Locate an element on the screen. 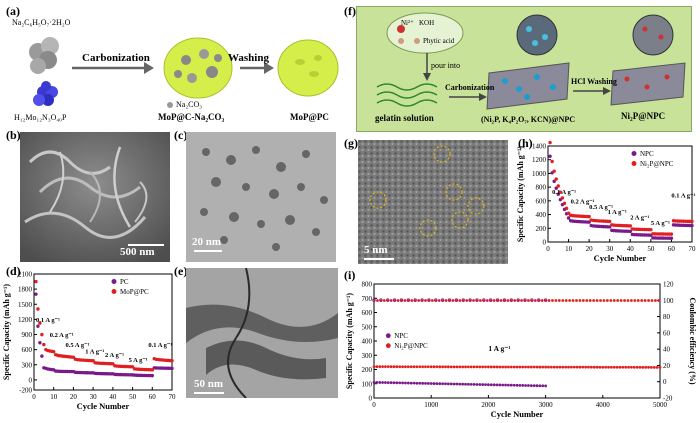  panel-label-d: (d) is located at coordinates (13, 271).